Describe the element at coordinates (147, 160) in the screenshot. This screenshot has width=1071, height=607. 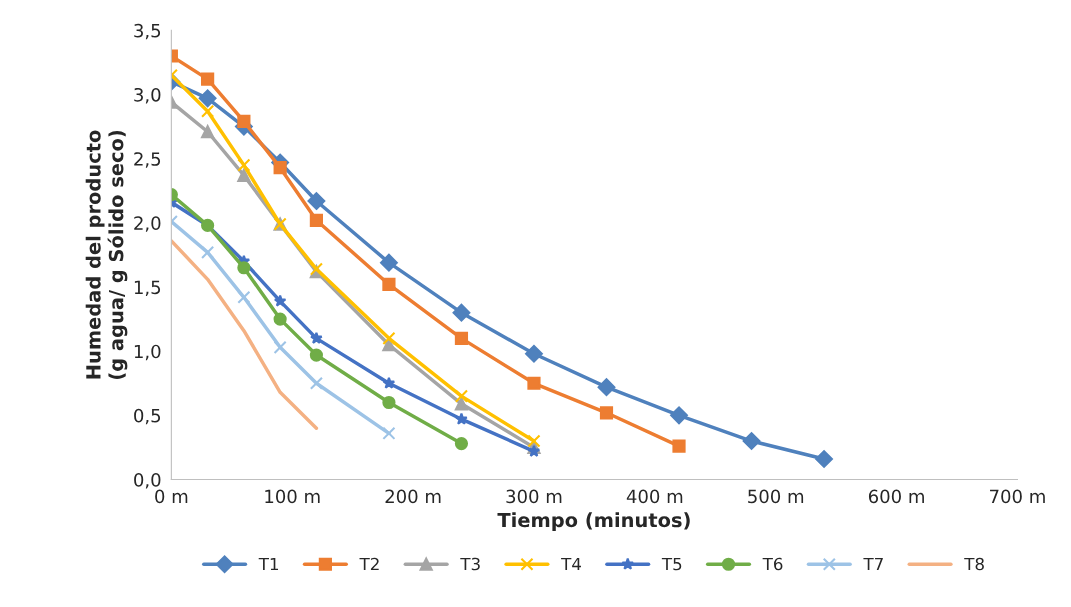
I see `y-tick-label: 2,5` at that location.